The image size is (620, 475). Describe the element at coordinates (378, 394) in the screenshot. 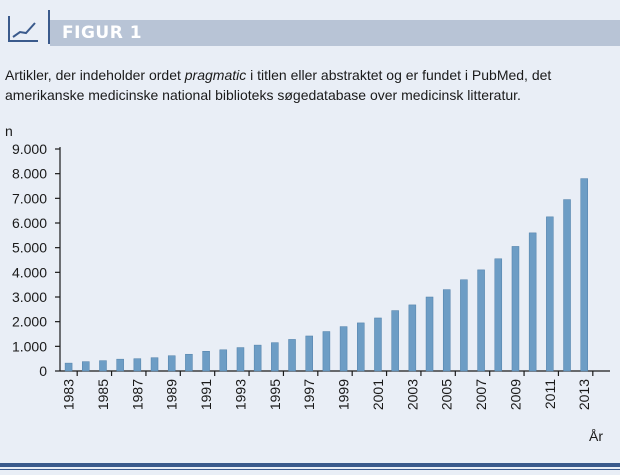

I see `x-tick-label: 2001` at that location.